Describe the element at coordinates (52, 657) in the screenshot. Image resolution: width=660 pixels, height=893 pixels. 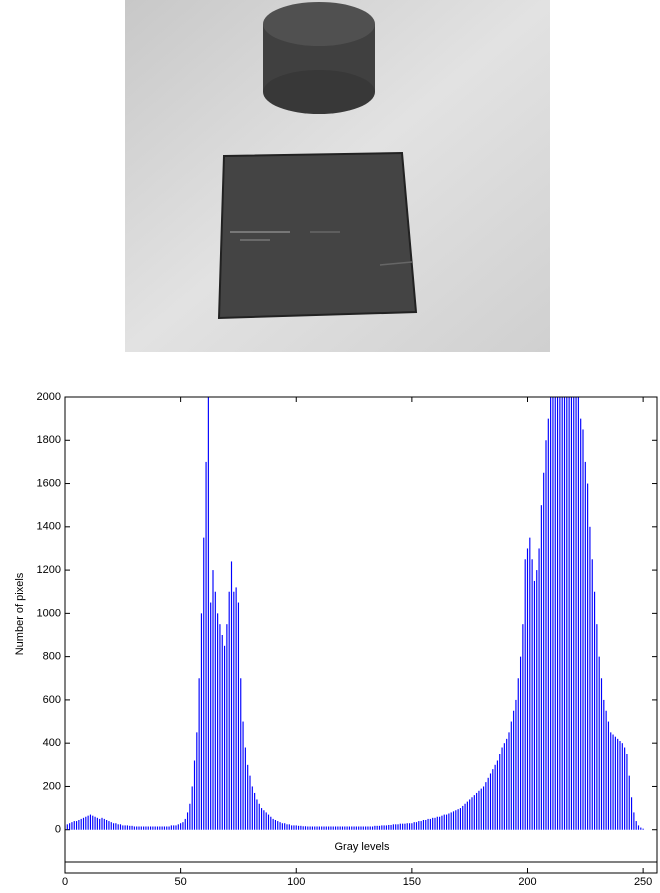
I see `y-tick-label: 800` at that location.